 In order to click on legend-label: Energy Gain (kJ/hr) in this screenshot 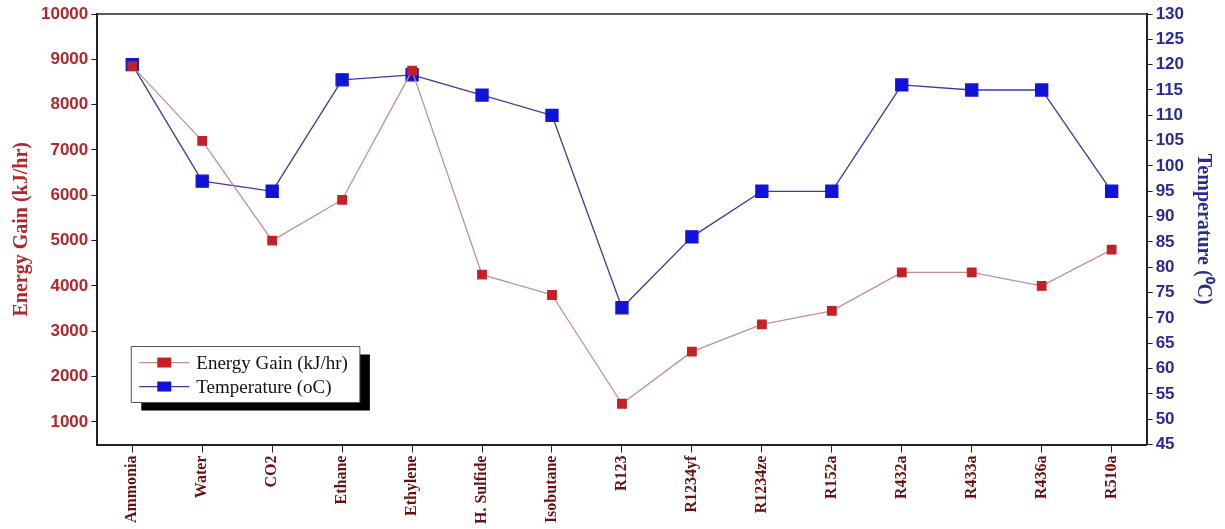, I will do `click(272, 362)`.